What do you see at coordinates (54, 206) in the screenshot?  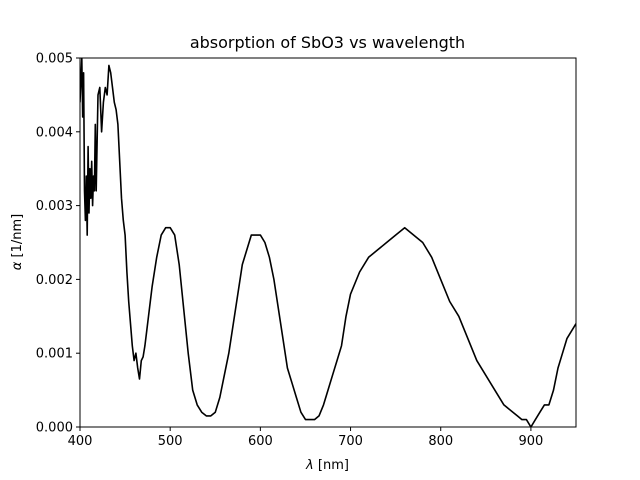 I see `y-tick-label: 0.003` at bounding box center [54, 206].